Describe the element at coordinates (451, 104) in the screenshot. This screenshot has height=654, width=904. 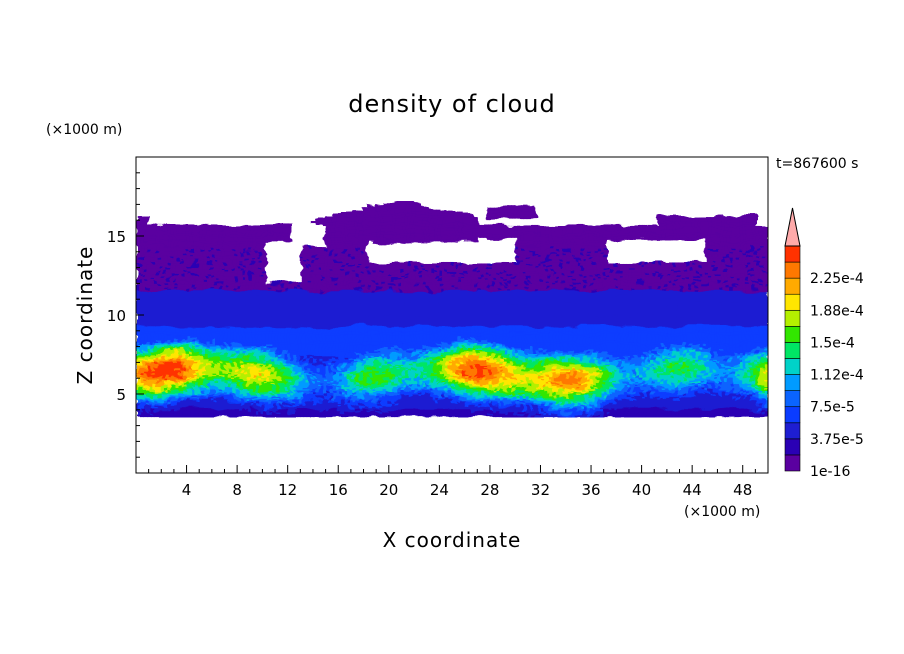
I see `chart-title: density of cloud` at that location.